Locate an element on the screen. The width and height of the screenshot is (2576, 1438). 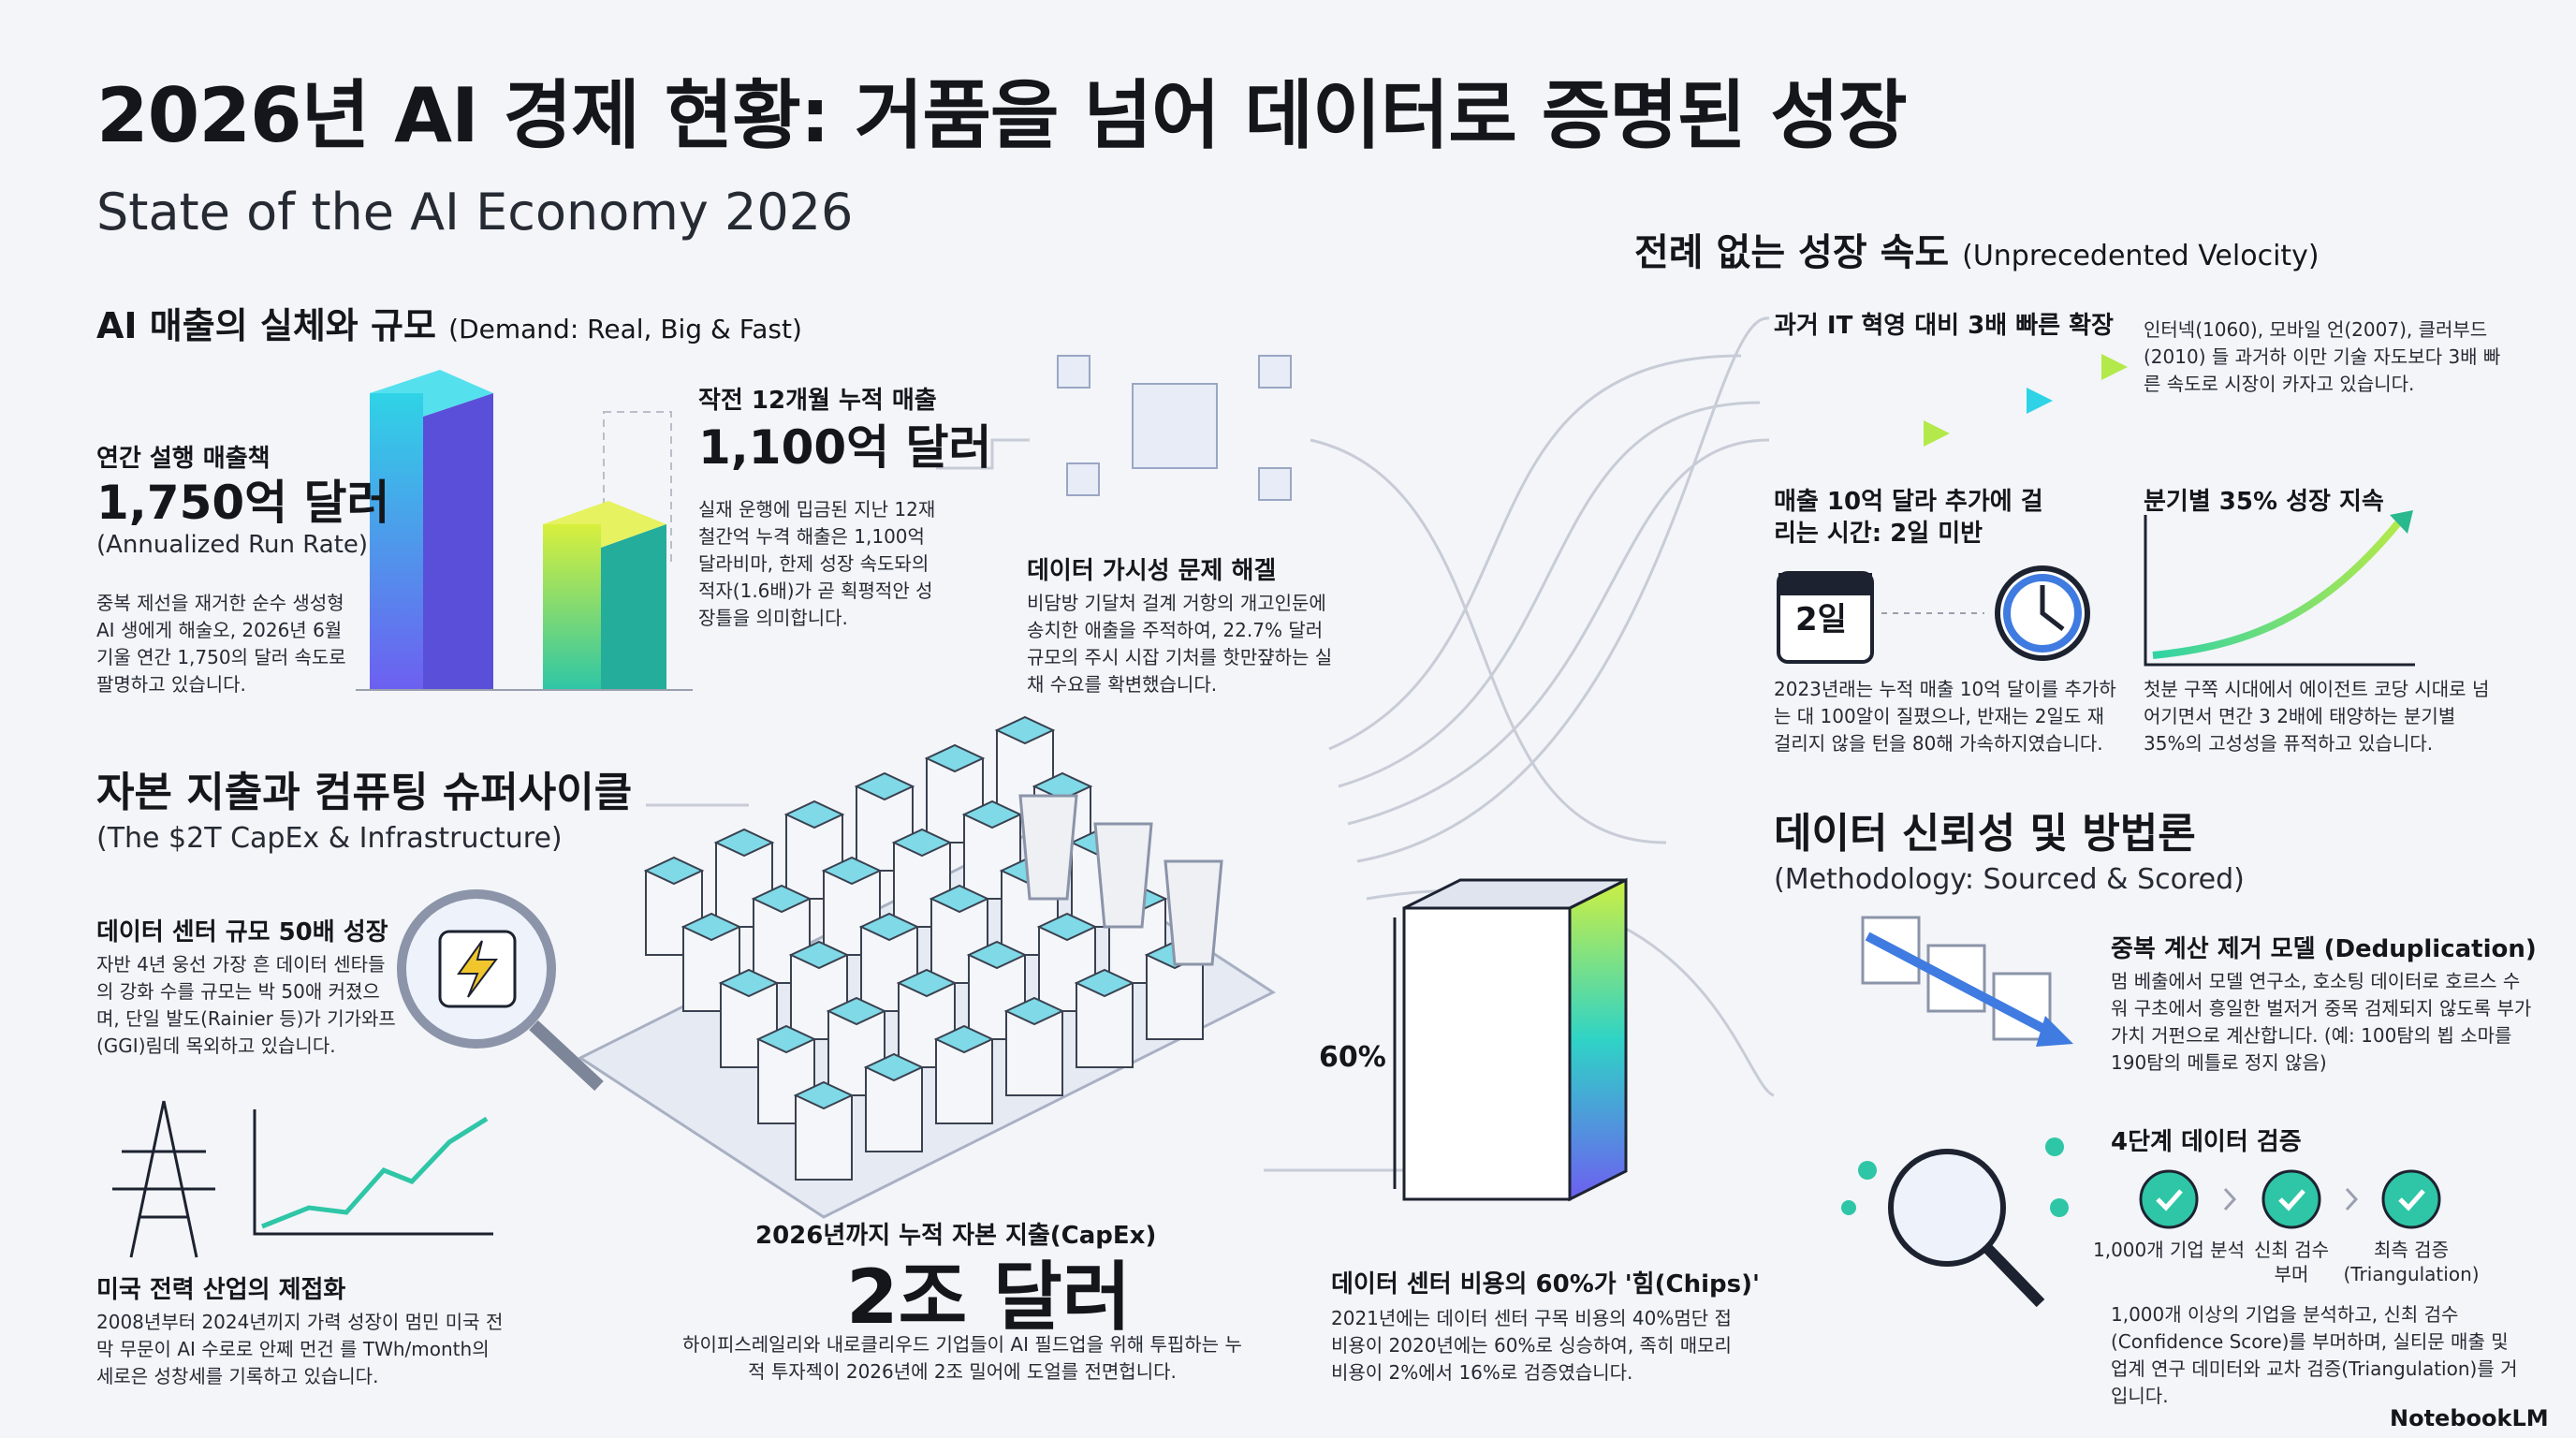
calendar-badge: 2일 is located at coordinates (1821, 619).